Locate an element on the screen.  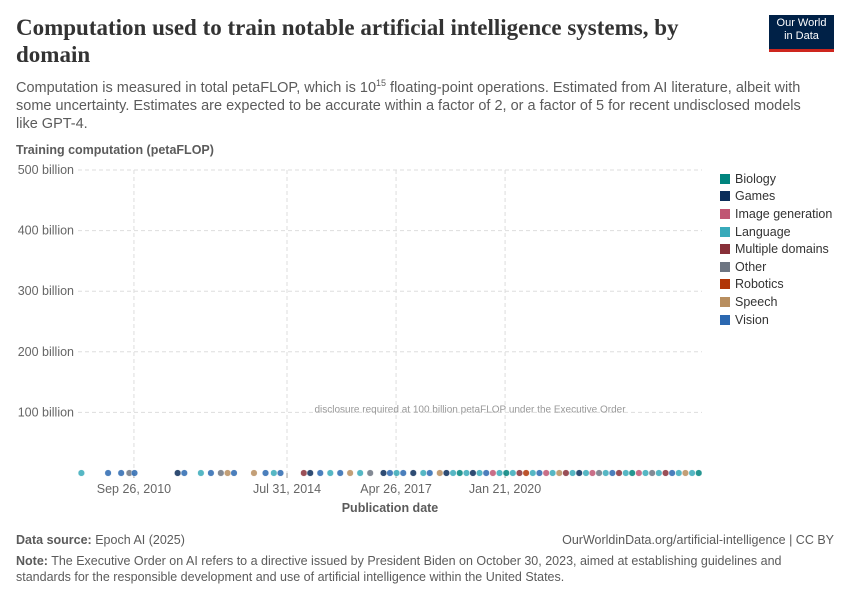
x-tick-label: Jul 31, 2014 is located at coordinates (287, 489).